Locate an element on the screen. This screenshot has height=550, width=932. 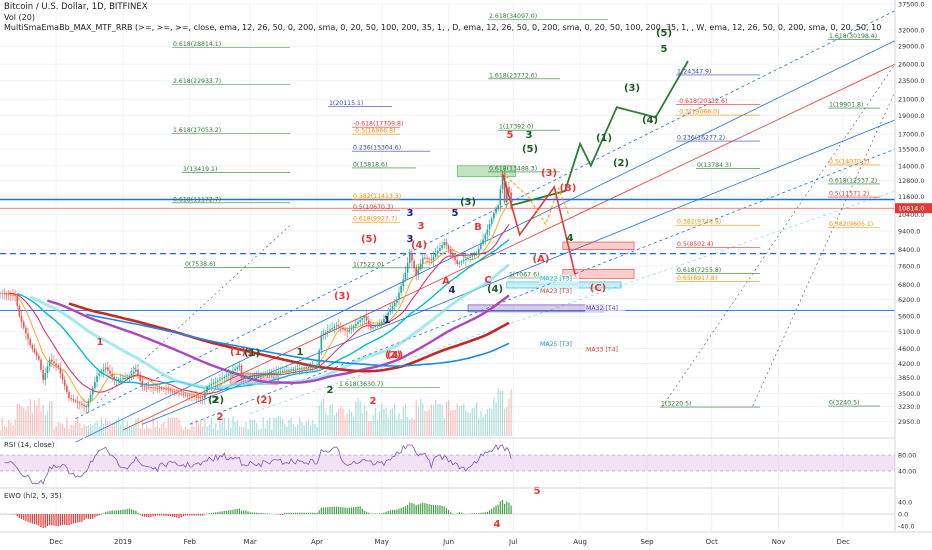
price-tag-bg is located at coordinates (913, 208).